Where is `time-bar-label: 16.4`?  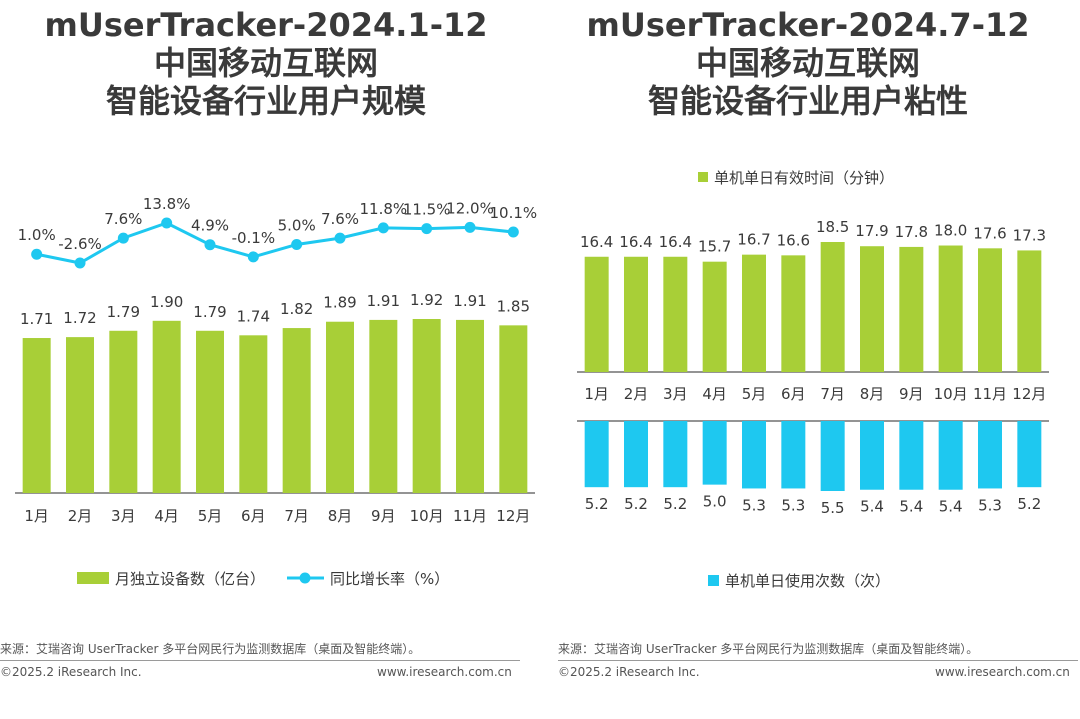 time-bar-label: 16.4 is located at coordinates (635, 242).